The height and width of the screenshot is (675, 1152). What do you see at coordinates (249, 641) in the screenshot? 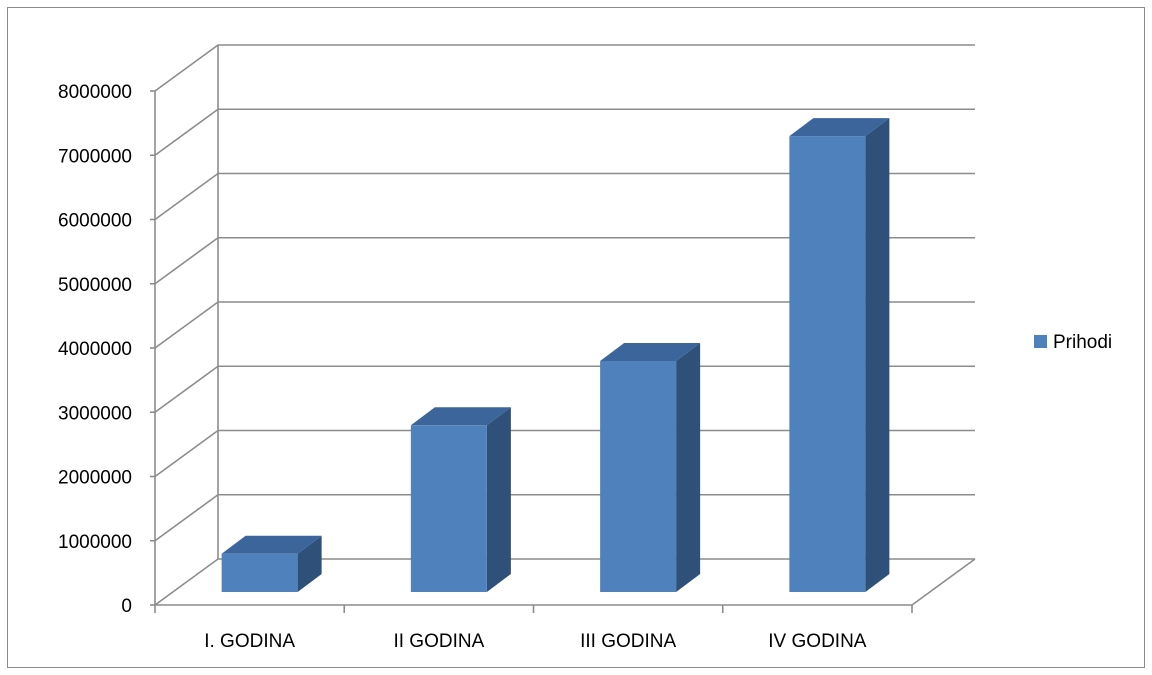
I see `x-category-label: I. GODINA` at bounding box center [249, 641].